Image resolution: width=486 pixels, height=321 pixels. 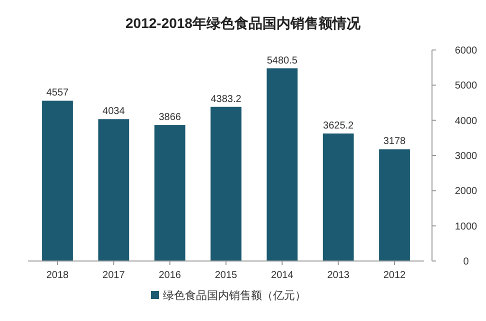 What do you see at coordinates (466, 51) in the screenshot?
I see `y-tick-label: 6000` at bounding box center [466, 51].